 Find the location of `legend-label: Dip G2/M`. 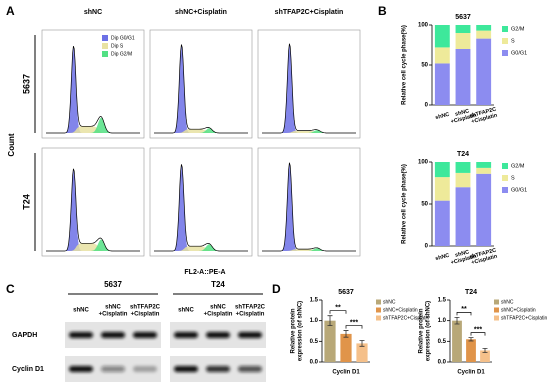

legend-label: Dip G2/M is located at coordinates (121, 54).